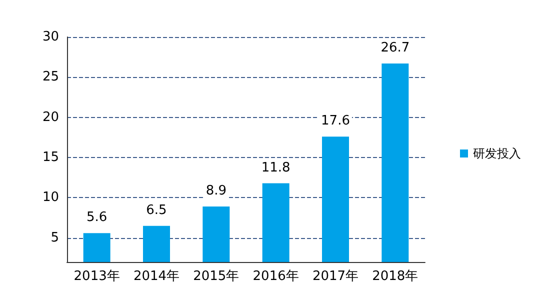 The width and height of the screenshot is (536, 307). Describe the element at coordinates (54, 238) in the screenshot. I see `y-tick-label: 5` at that location.